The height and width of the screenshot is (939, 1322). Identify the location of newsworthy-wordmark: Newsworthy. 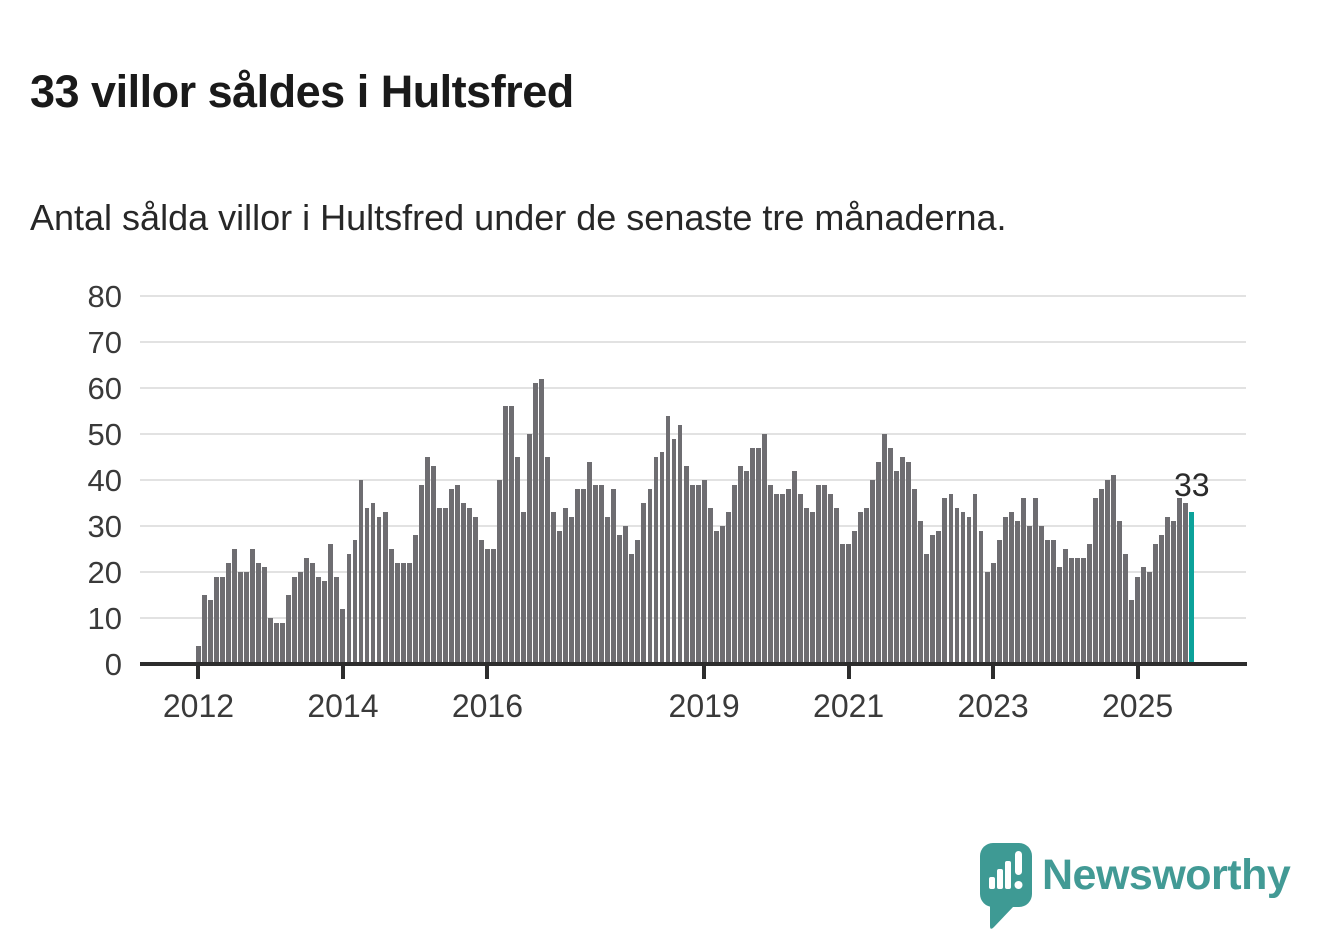
(1166, 875).